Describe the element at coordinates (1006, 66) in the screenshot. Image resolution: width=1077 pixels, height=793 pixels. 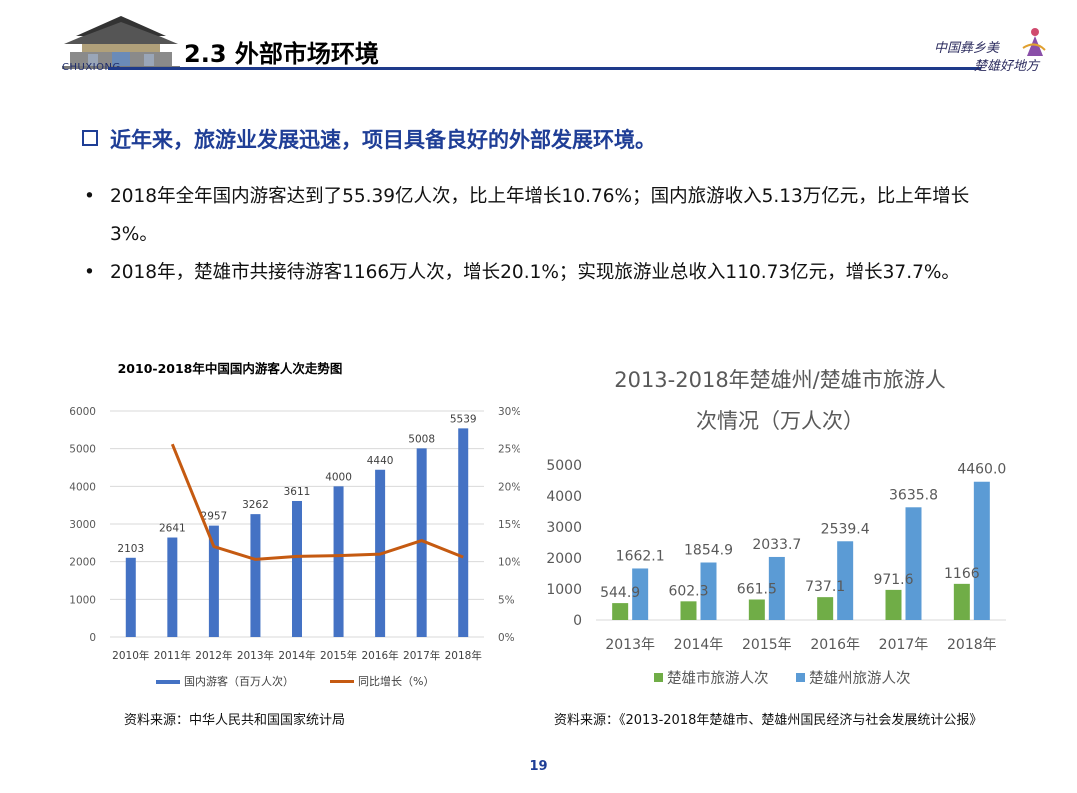
I see `brand-line-2: 楚雄好地方` at that location.